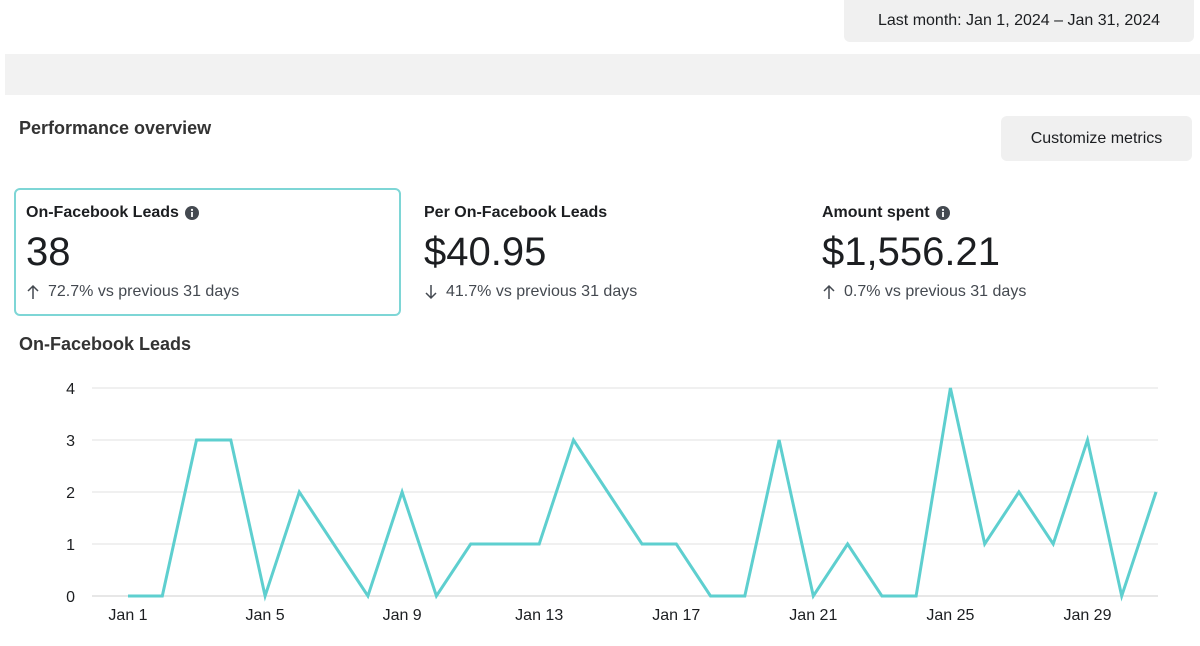  Describe the element at coordinates (935, 291) in the screenshot. I see `metric-change-text: 0.7% vs previous 31 days` at that location.